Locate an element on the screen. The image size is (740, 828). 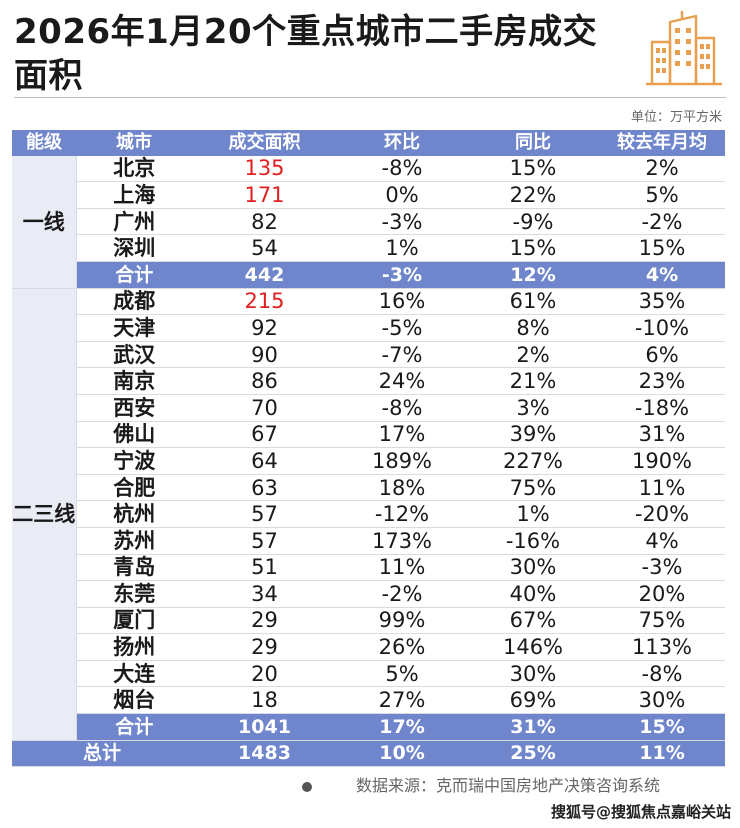
city-cell: 深圳 is located at coordinates (134, 248).